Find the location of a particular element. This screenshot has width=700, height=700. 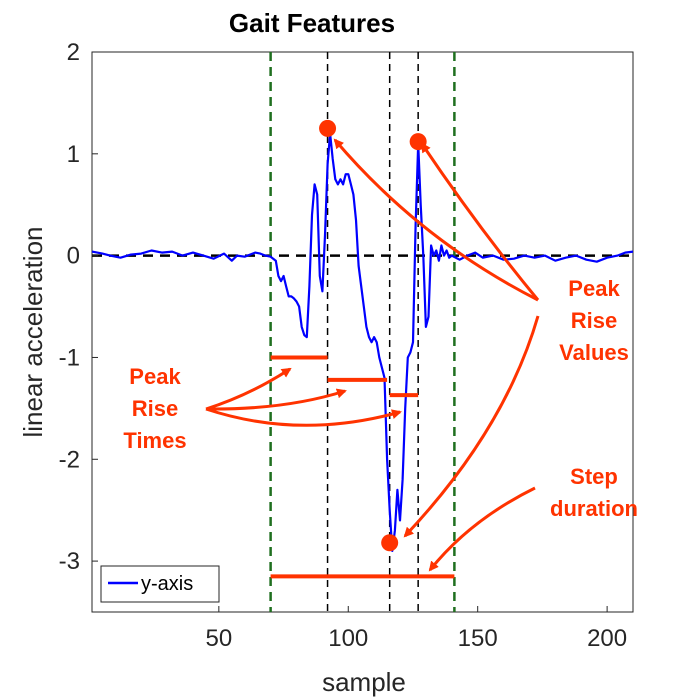

peak-markers is located at coordinates (373, 335).